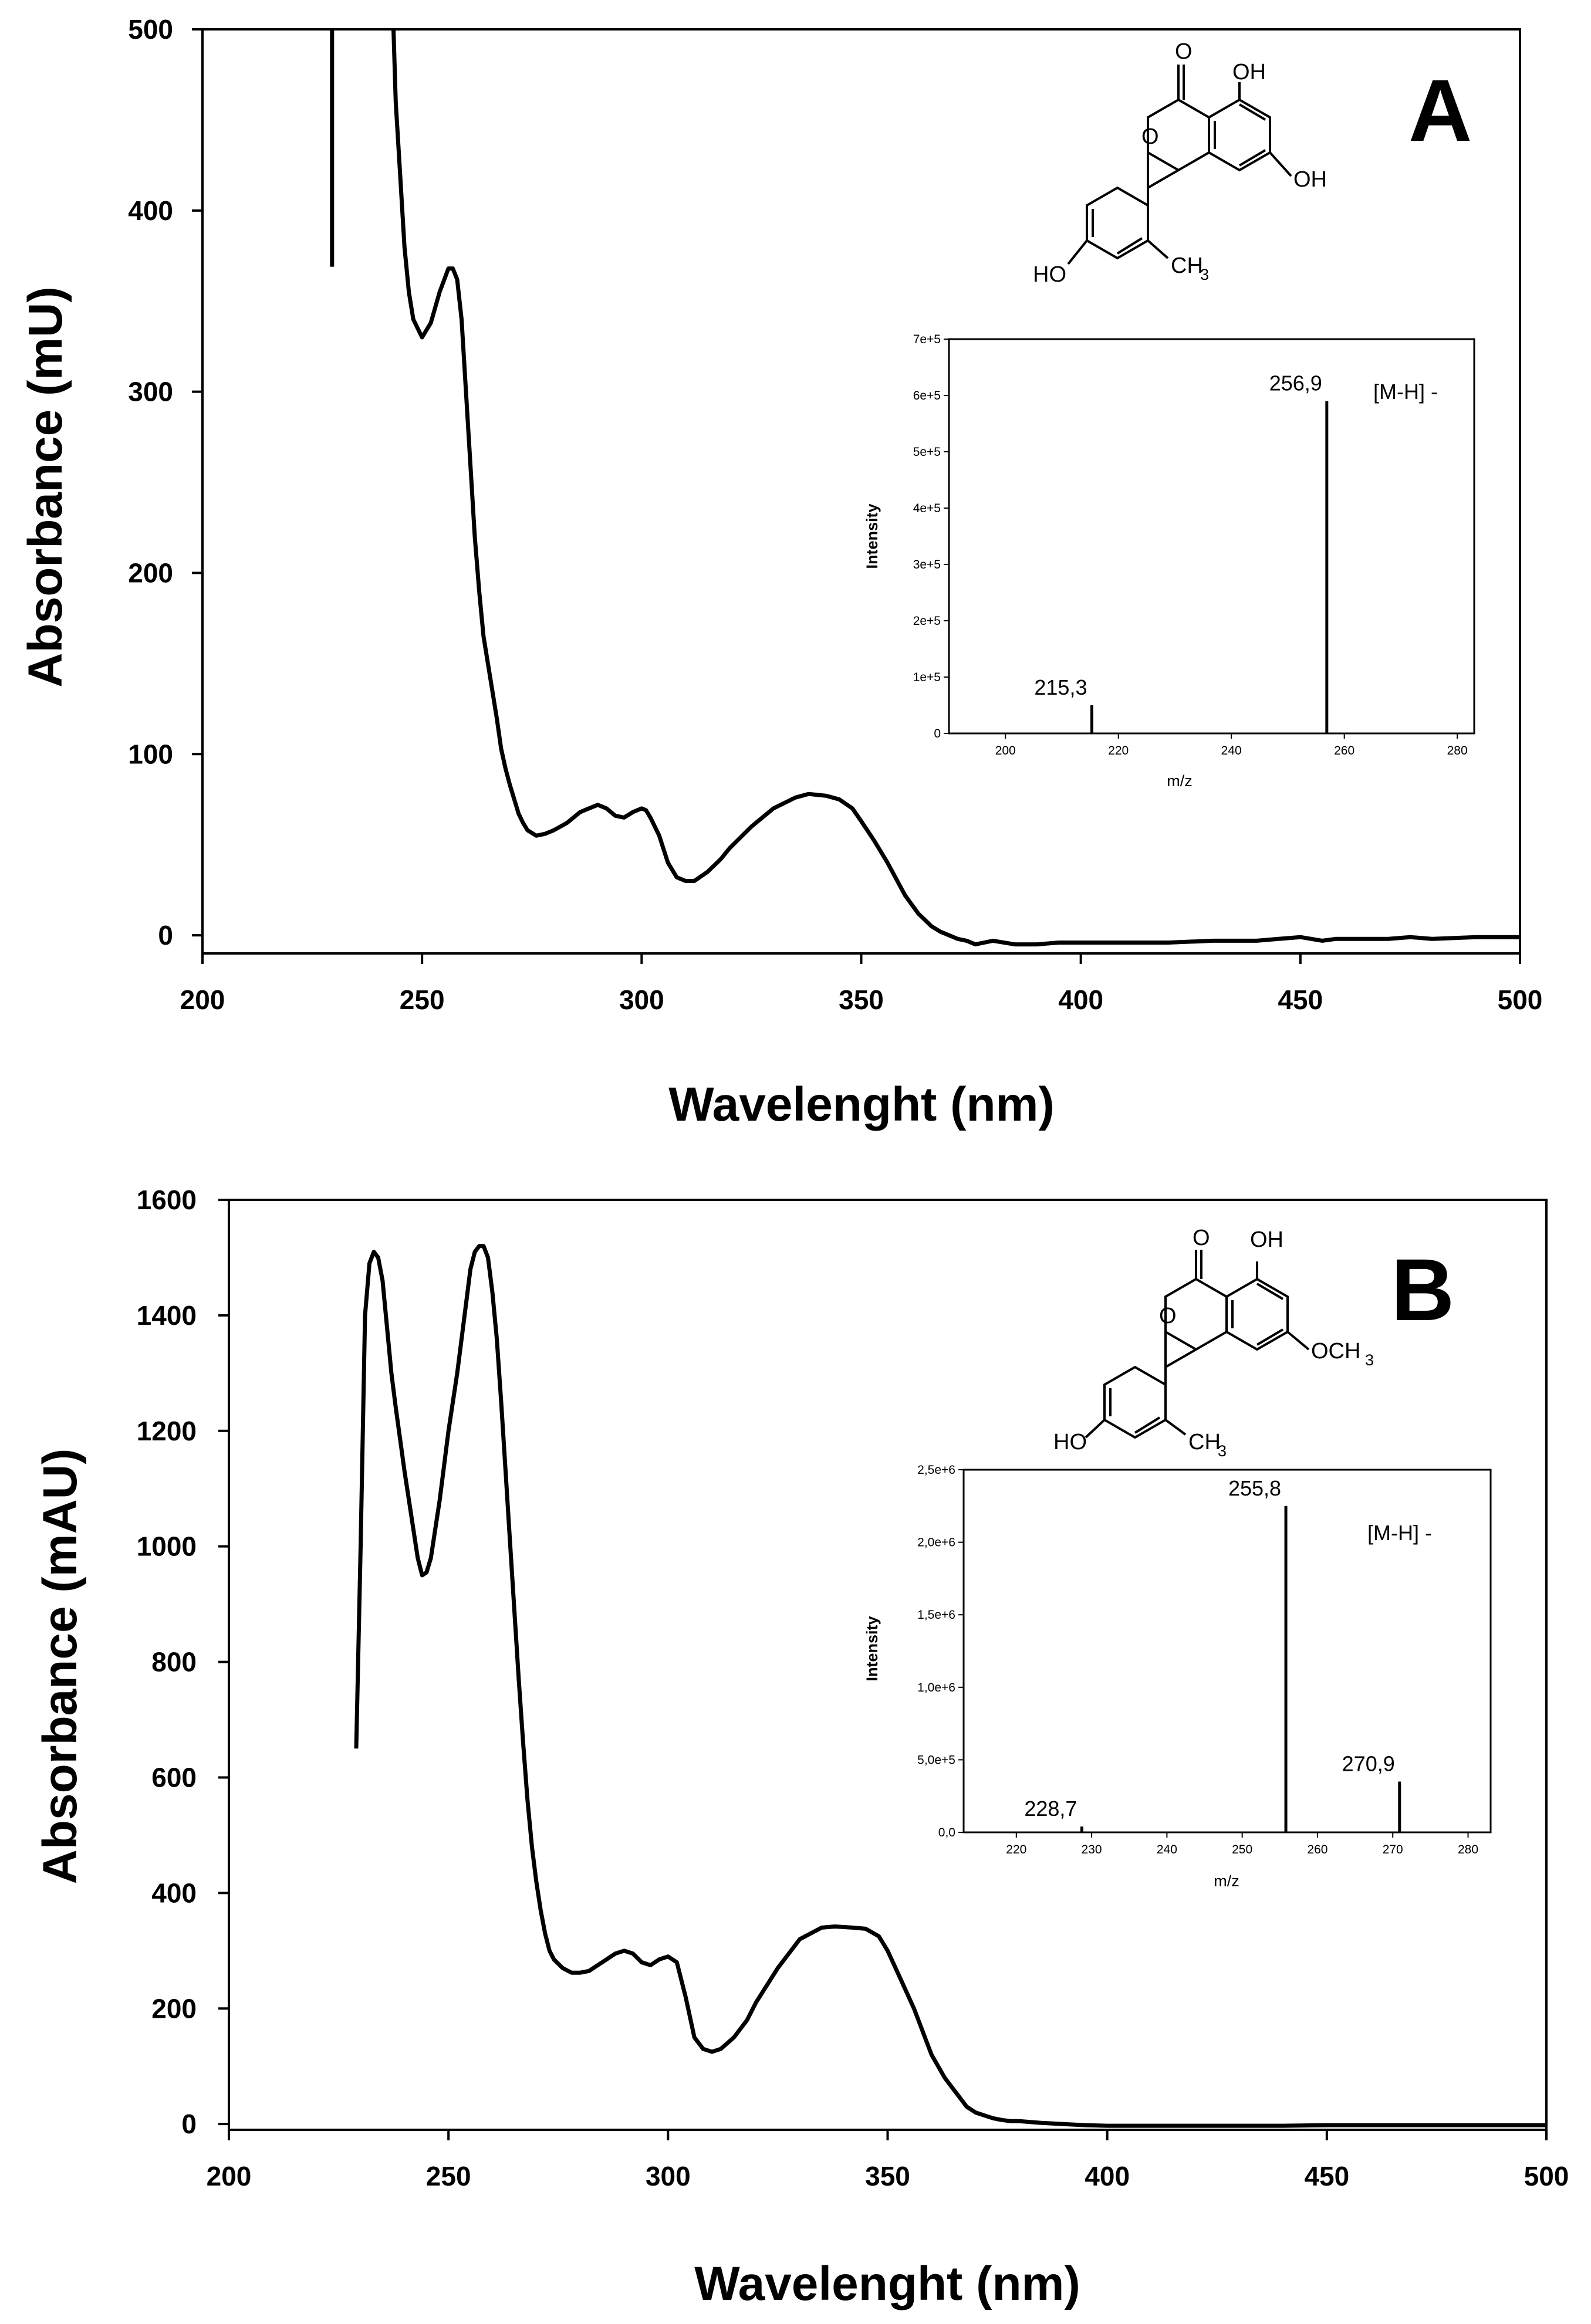 The image size is (1591, 2324). I want to click on panel-a-inset-y-axis-label: Intensity, so click(872, 536).